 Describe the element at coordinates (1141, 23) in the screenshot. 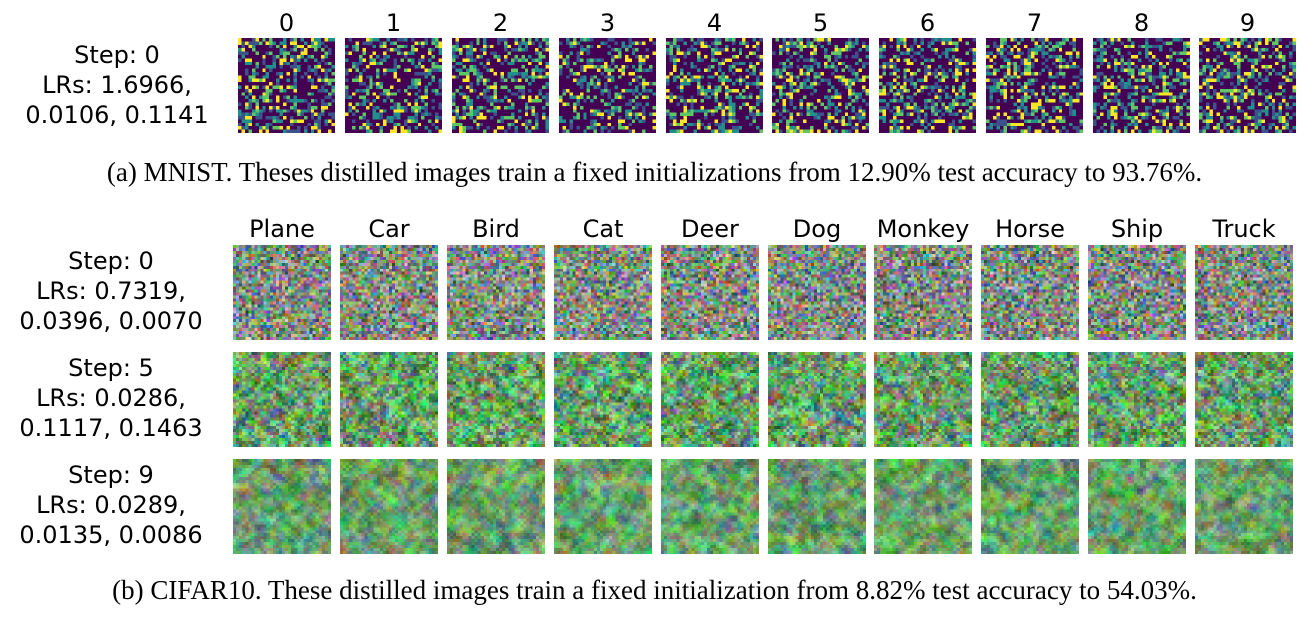

I see `mnist-class-label: 8` at that location.